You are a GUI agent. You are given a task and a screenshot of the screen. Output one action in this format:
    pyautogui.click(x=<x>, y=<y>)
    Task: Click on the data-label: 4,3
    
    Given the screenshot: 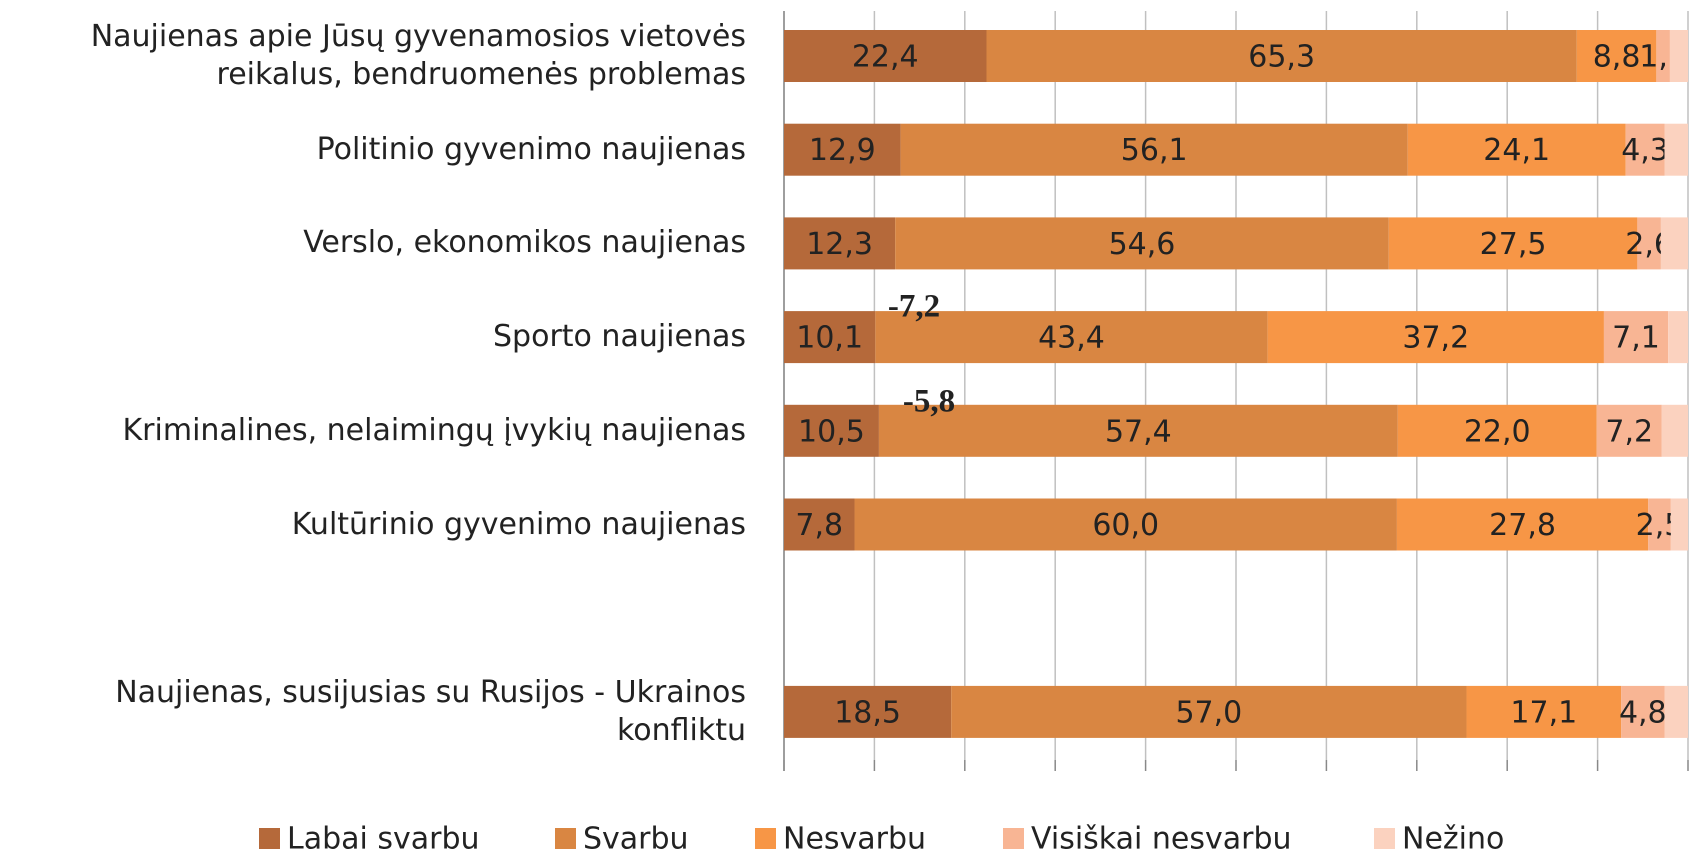 What is the action you would take?
    pyautogui.click(x=1645, y=150)
    